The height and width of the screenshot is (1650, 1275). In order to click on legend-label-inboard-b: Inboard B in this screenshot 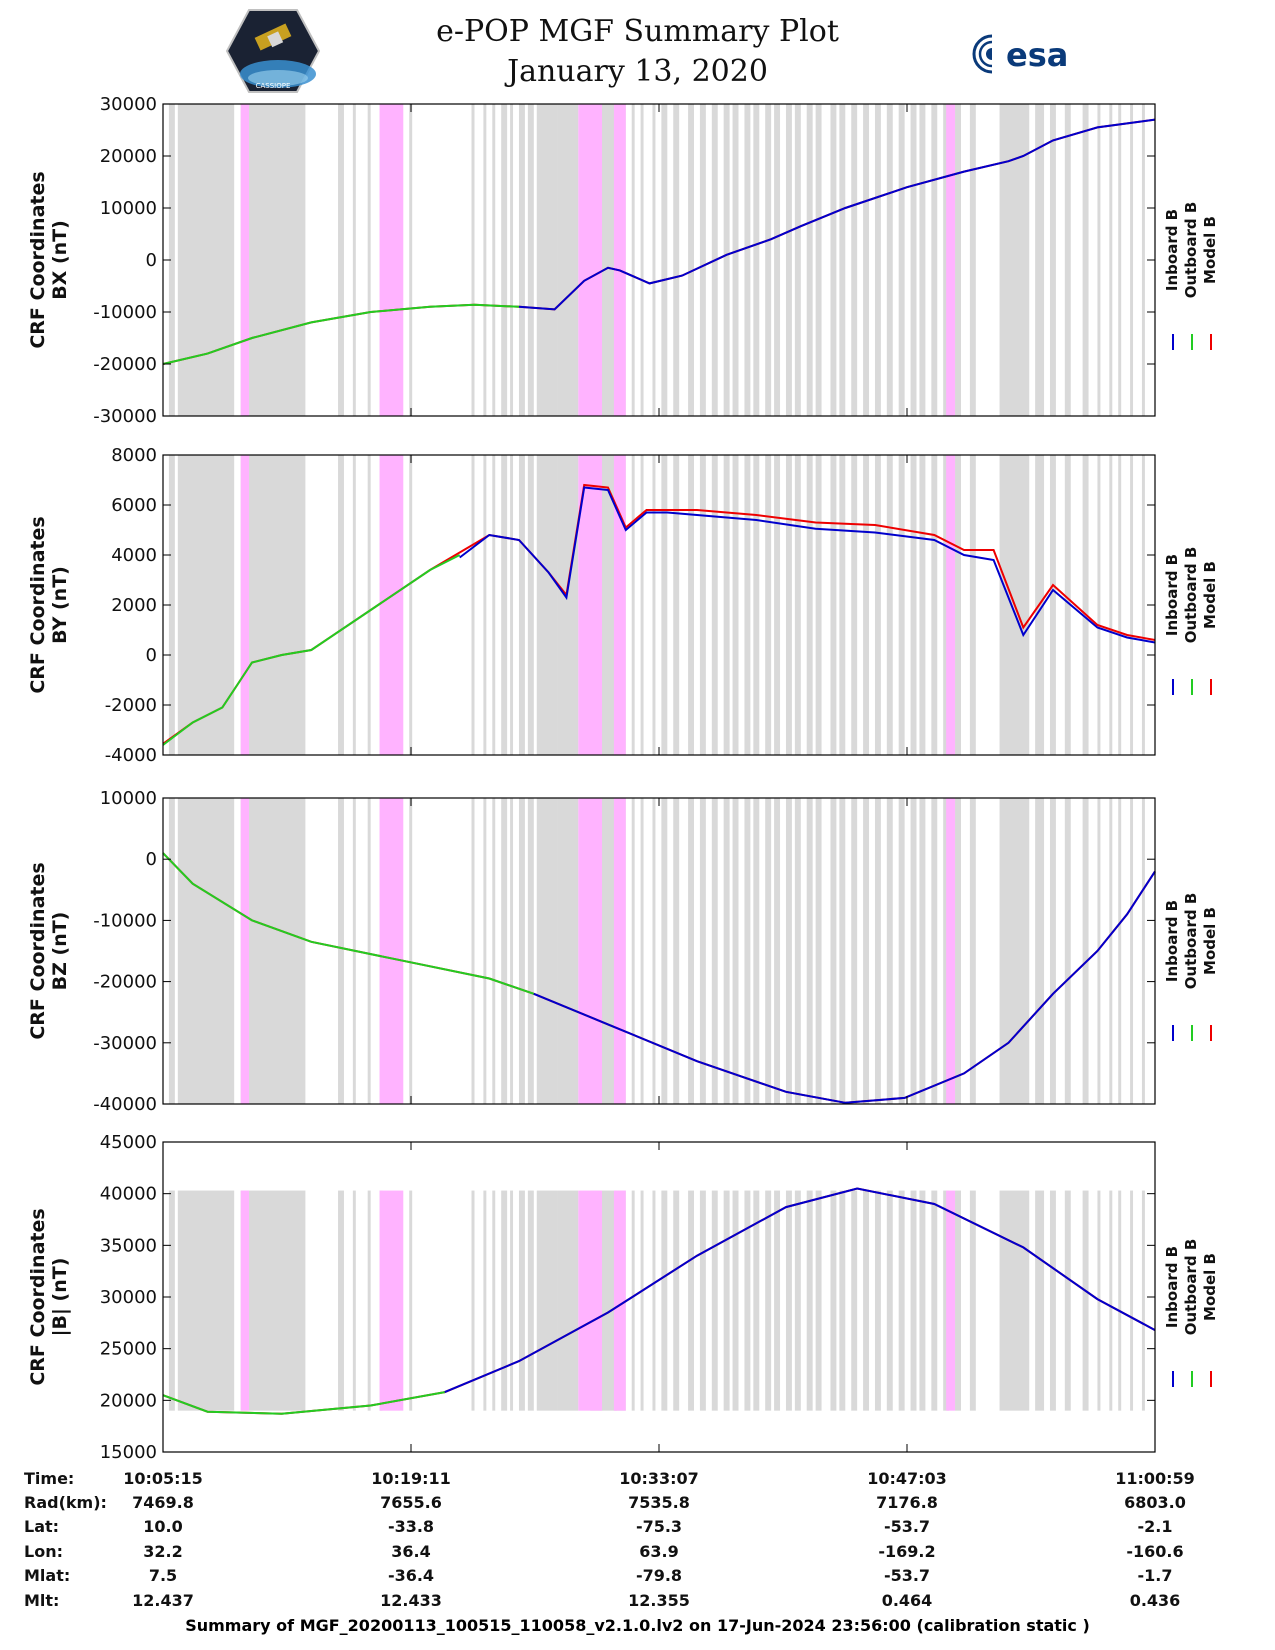, I will do `click(1172, 250)`.